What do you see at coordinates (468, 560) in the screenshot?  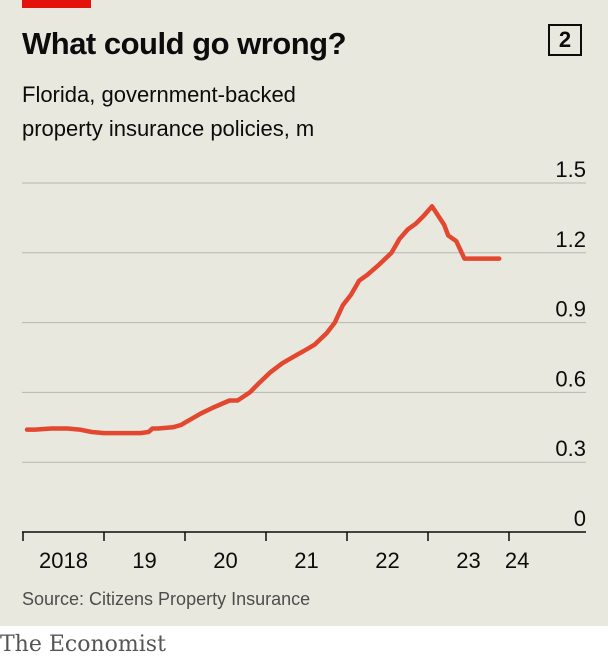 I see `x-tick-label: 23` at bounding box center [468, 560].